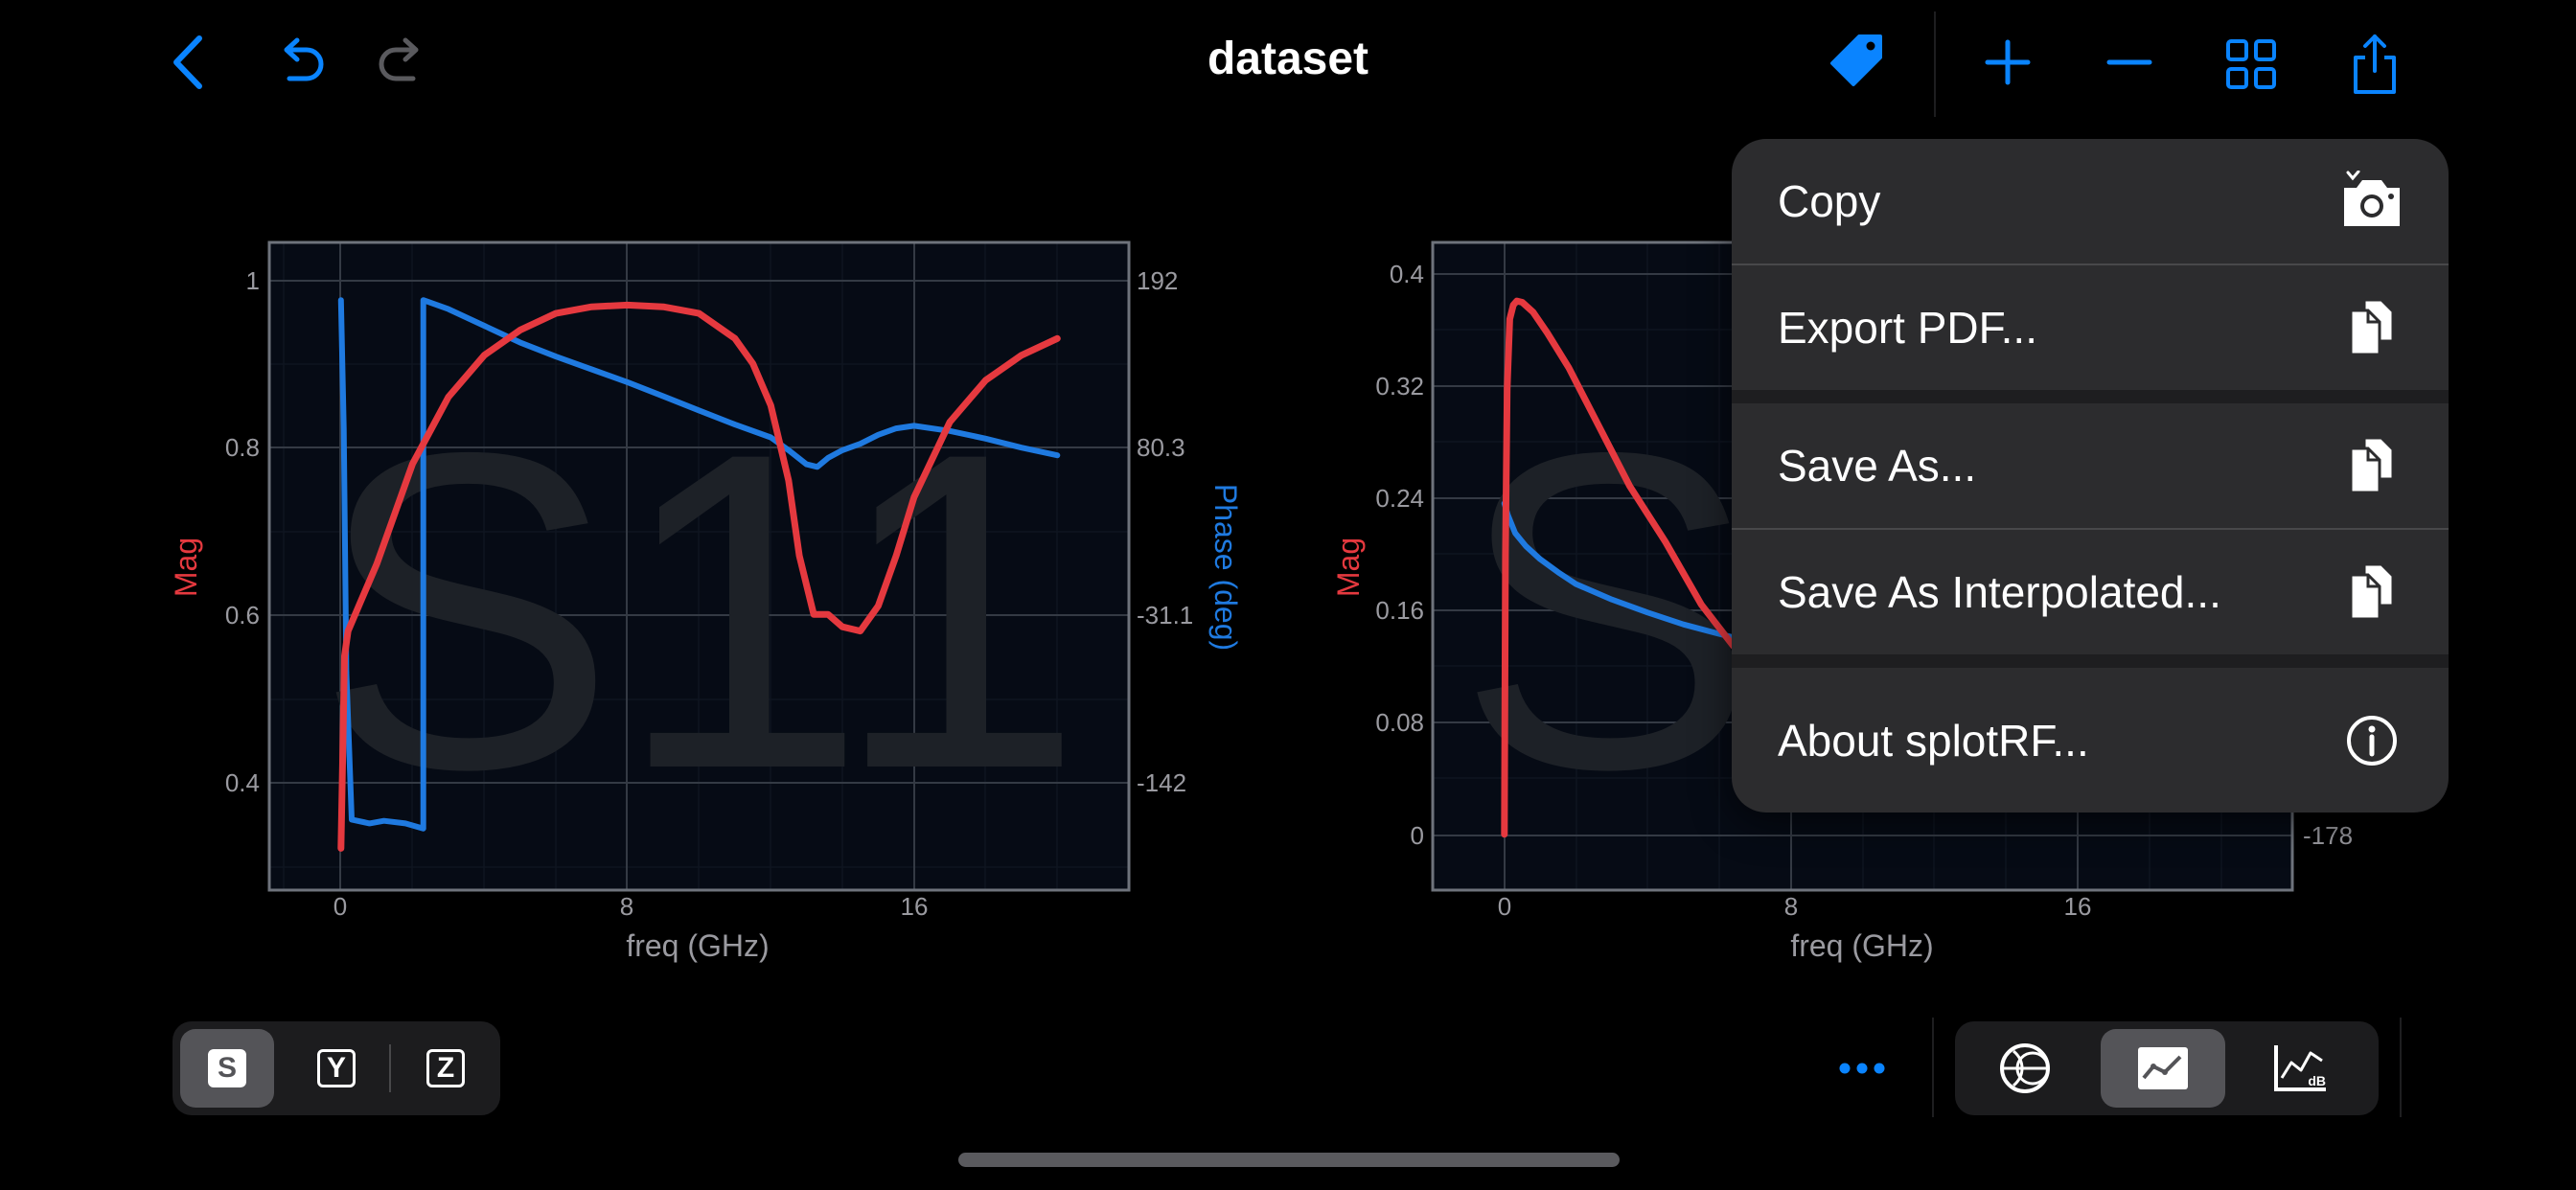  What do you see at coordinates (2328, 836) in the screenshot?
I see `y2-tick-label: -178` at bounding box center [2328, 836].